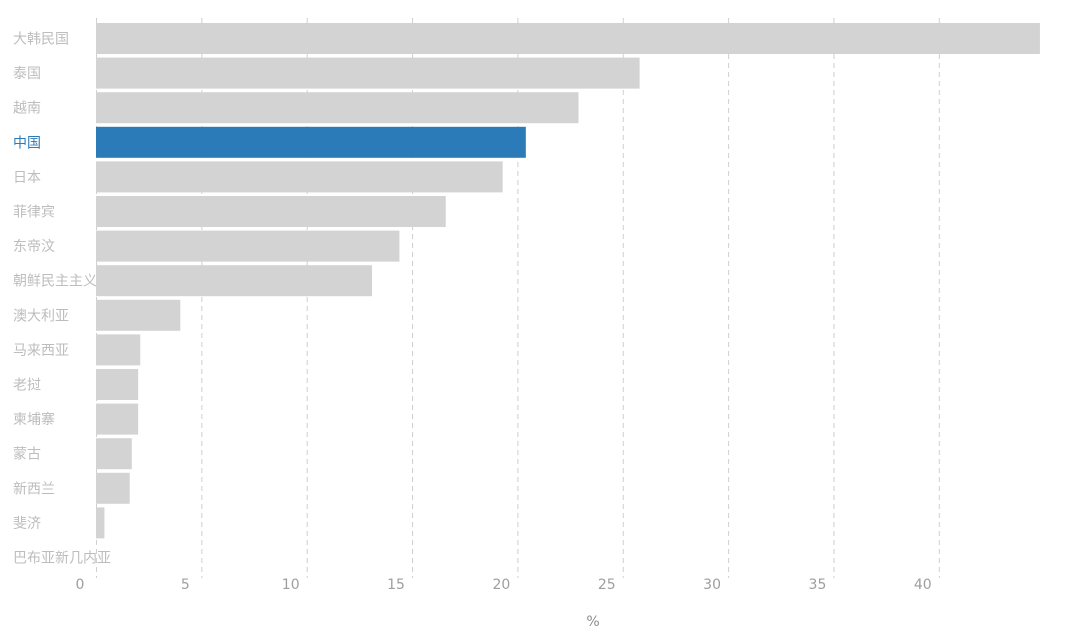 Image resolution: width=1080 pixels, height=641 pixels. I want to click on category-label-2: 越南, so click(27, 109).